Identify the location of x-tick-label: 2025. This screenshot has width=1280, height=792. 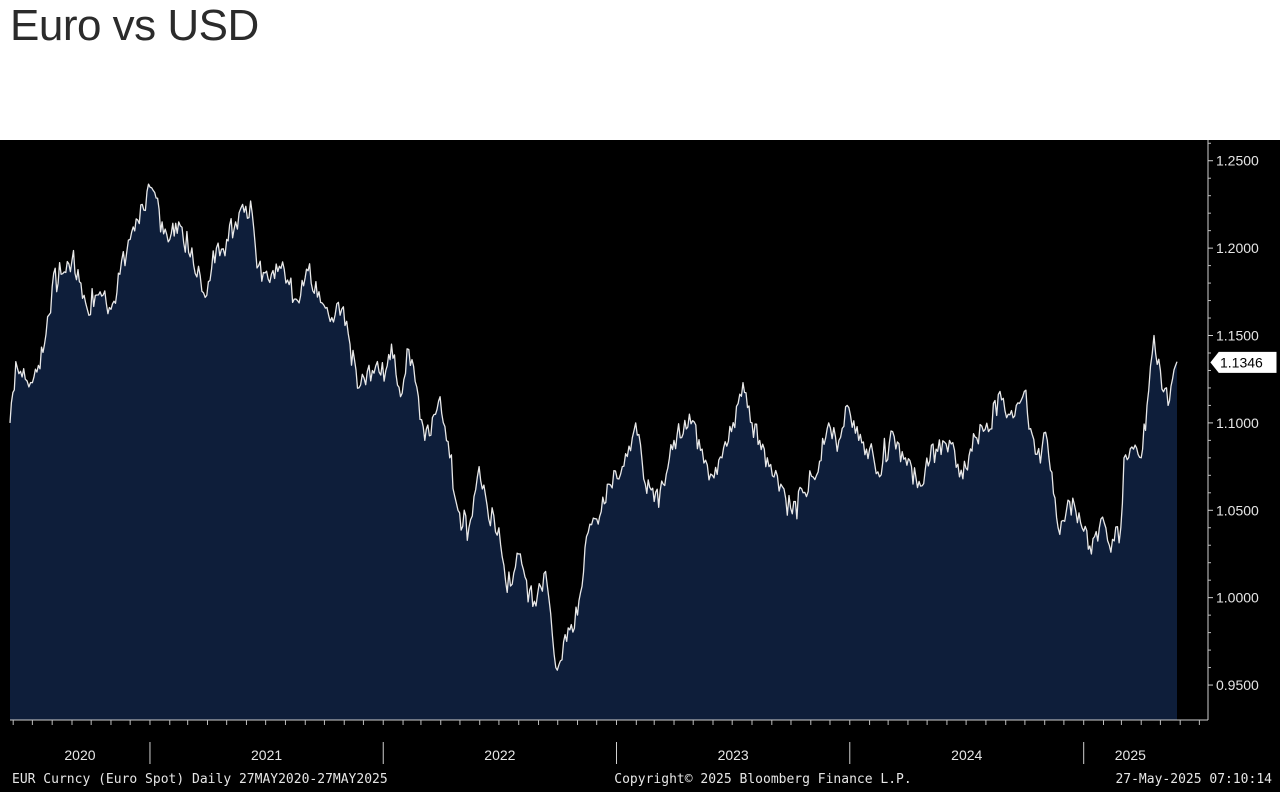
(1130, 755).